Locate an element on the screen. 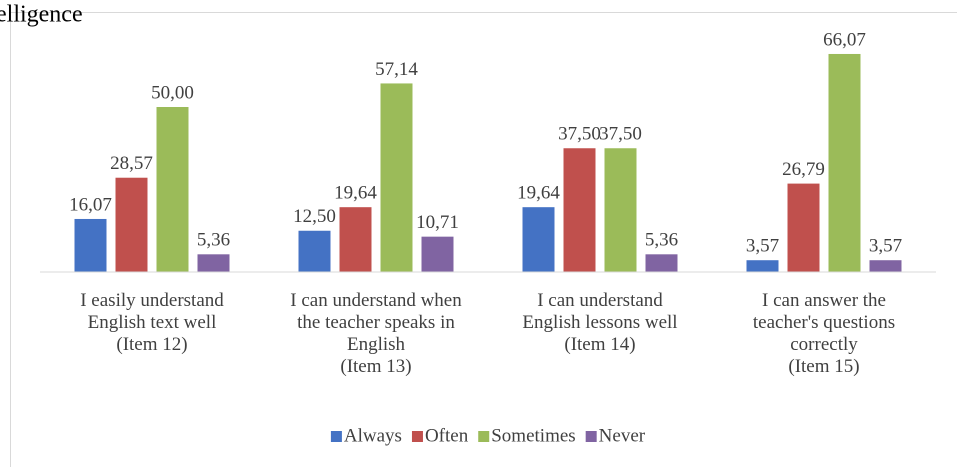 The height and width of the screenshot is (467, 957). value-label: 26,79 is located at coordinates (803, 169).